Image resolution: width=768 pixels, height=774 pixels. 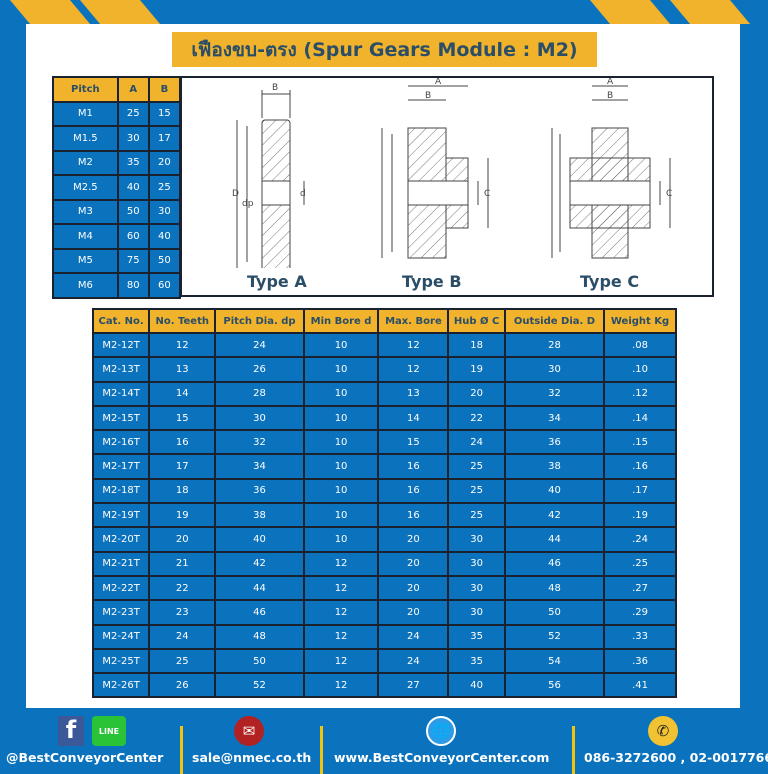 What do you see at coordinates (676, 757) in the screenshot?
I see `phone-number: 086-3272600 , 02-0017766` at bounding box center [676, 757].